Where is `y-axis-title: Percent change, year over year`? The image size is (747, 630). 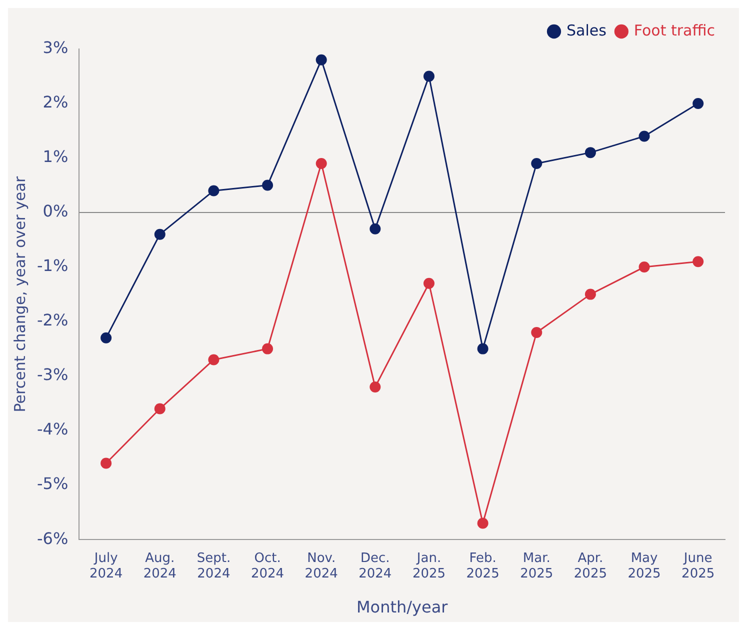 y-axis-title: Percent change, year over year is located at coordinates (19, 294).